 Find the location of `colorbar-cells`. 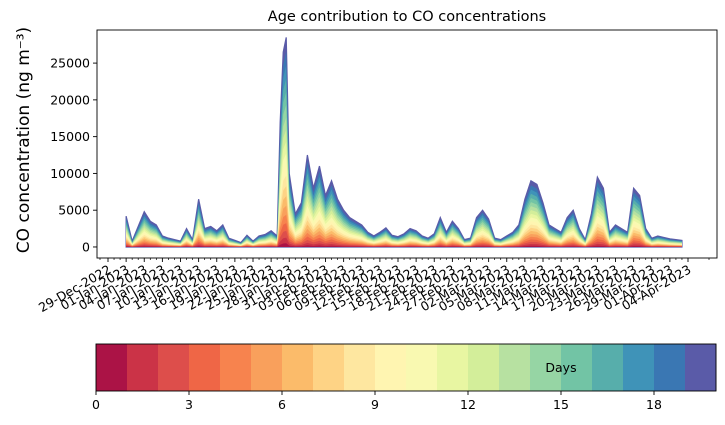

colorbar-cells is located at coordinates (406, 367).